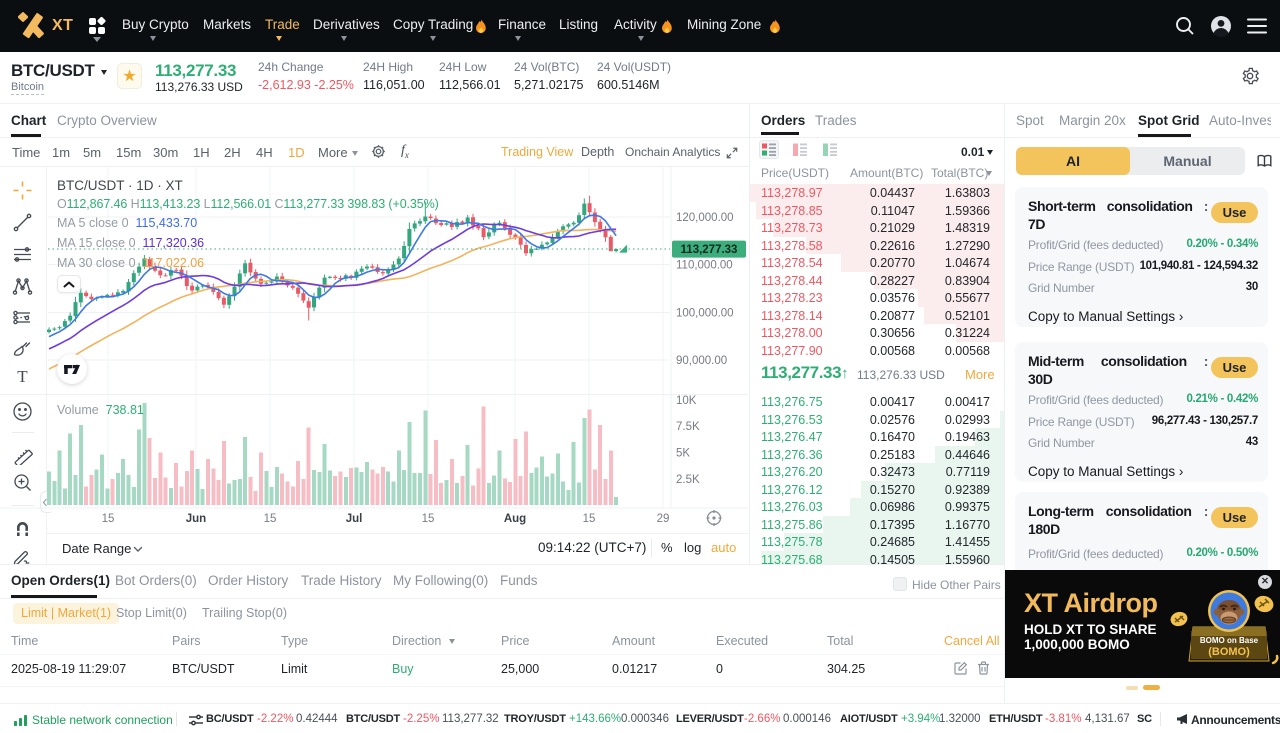 The height and width of the screenshot is (733, 1280). Describe the element at coordinates (686, 401) in the screenshot. I see `svg-text: 10K` at that location.